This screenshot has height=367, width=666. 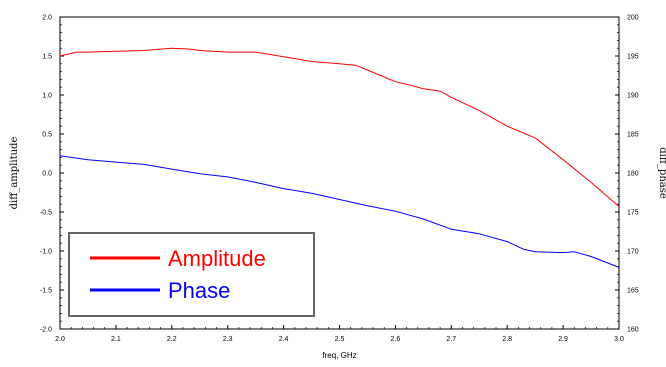 What do you see at coordinates (633, 57) in the screenshot?
I see `y-right-tick-label: 195` at bounding box center [633, 57].